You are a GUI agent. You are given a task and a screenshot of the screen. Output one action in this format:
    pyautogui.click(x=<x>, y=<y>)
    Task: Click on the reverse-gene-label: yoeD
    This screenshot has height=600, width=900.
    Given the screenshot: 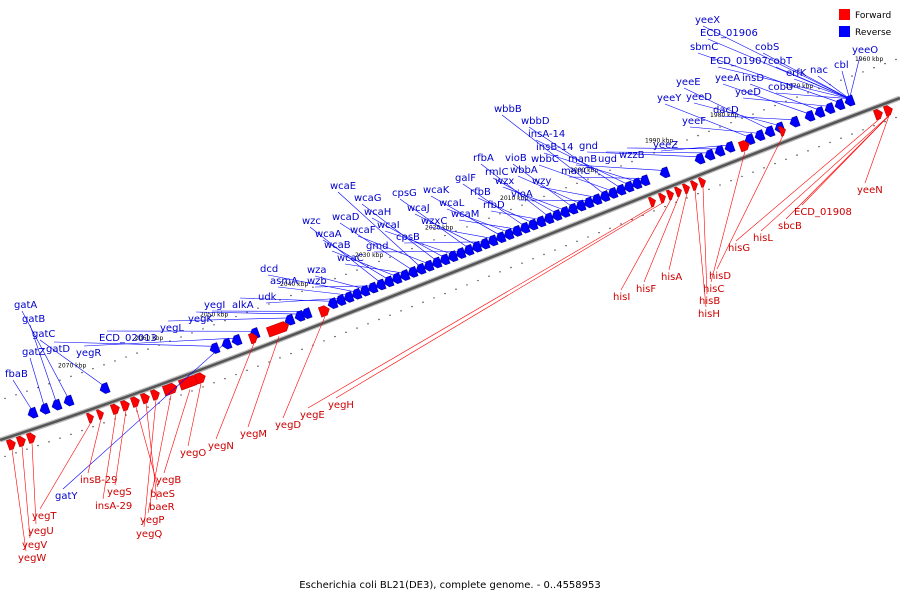 What is the action you would take?
    pyautogui.click(x=748, y=92)
    